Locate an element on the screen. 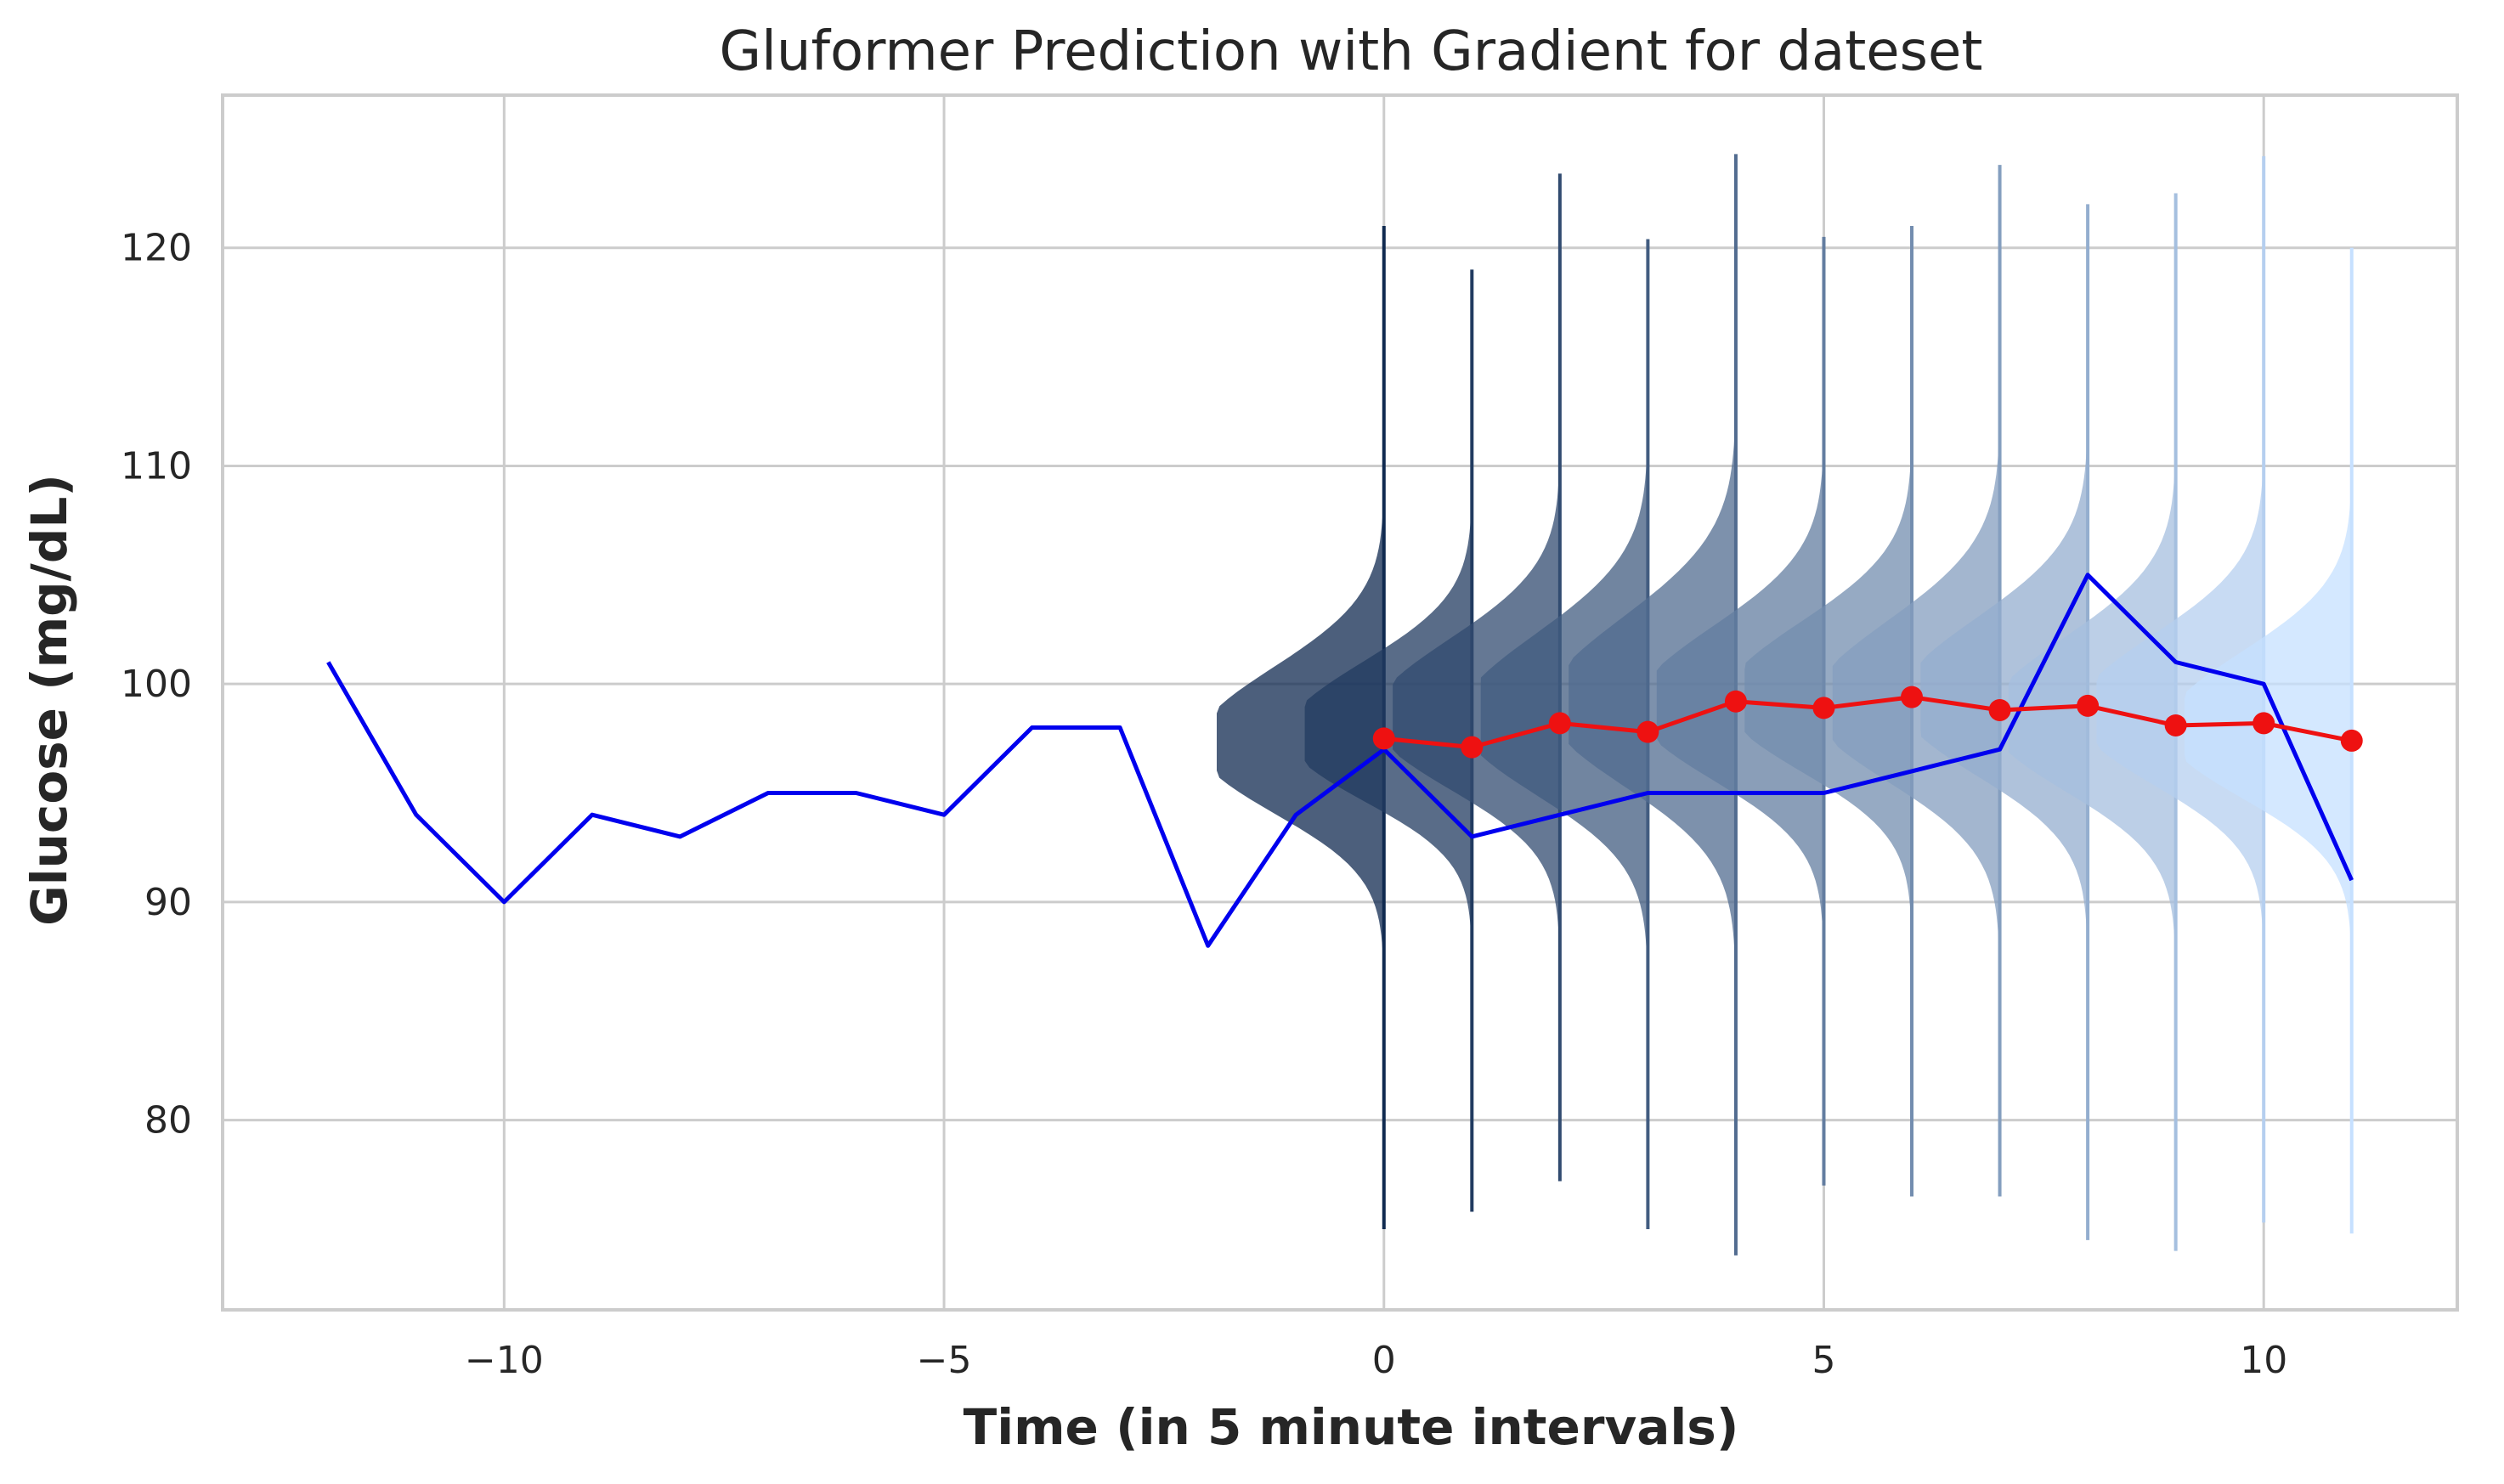 This screenshot has width=2504, height=1484. x-tick-label: −10 is located at coordinates (505, 1360).